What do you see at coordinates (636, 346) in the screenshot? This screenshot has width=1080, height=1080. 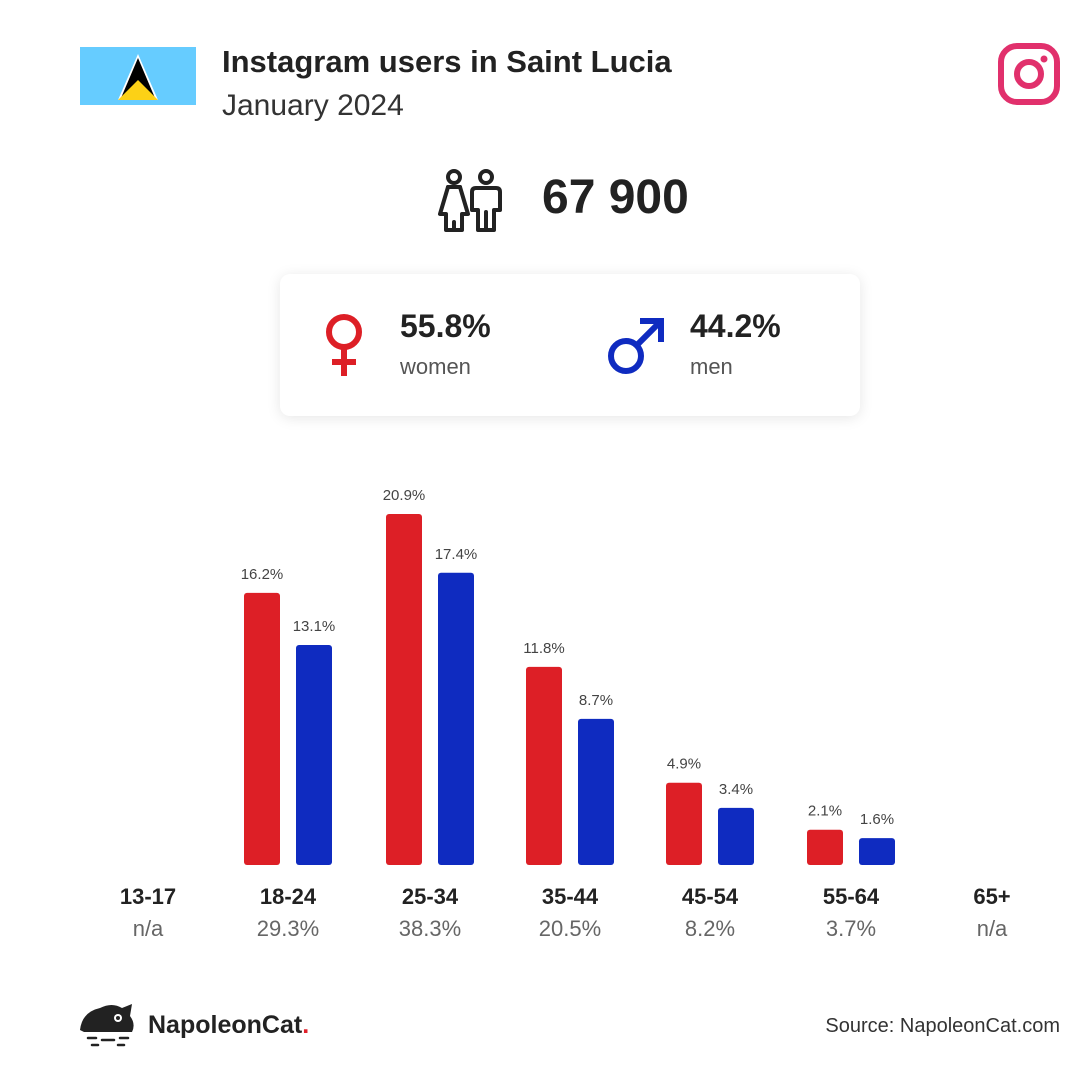 I see `male-symbol-icon` at bounding box center [636, 346].